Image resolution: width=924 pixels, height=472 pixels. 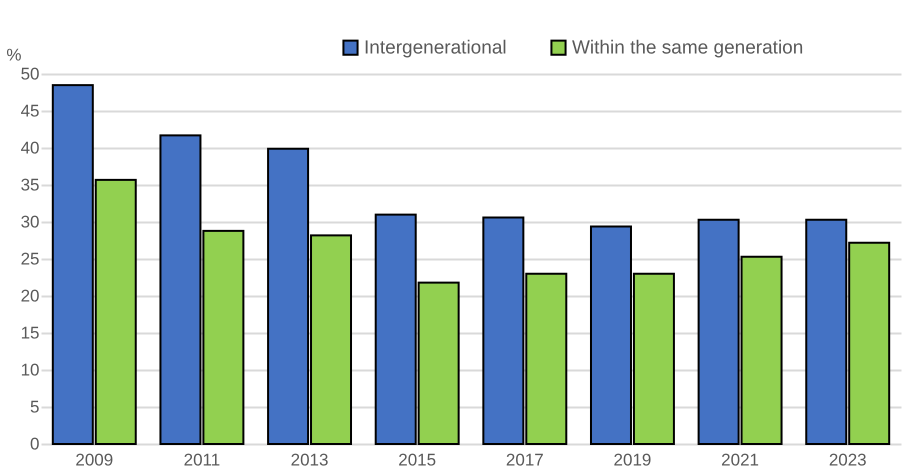 I want to click on x-tick-label: 2023, so click(x=847, y=460).